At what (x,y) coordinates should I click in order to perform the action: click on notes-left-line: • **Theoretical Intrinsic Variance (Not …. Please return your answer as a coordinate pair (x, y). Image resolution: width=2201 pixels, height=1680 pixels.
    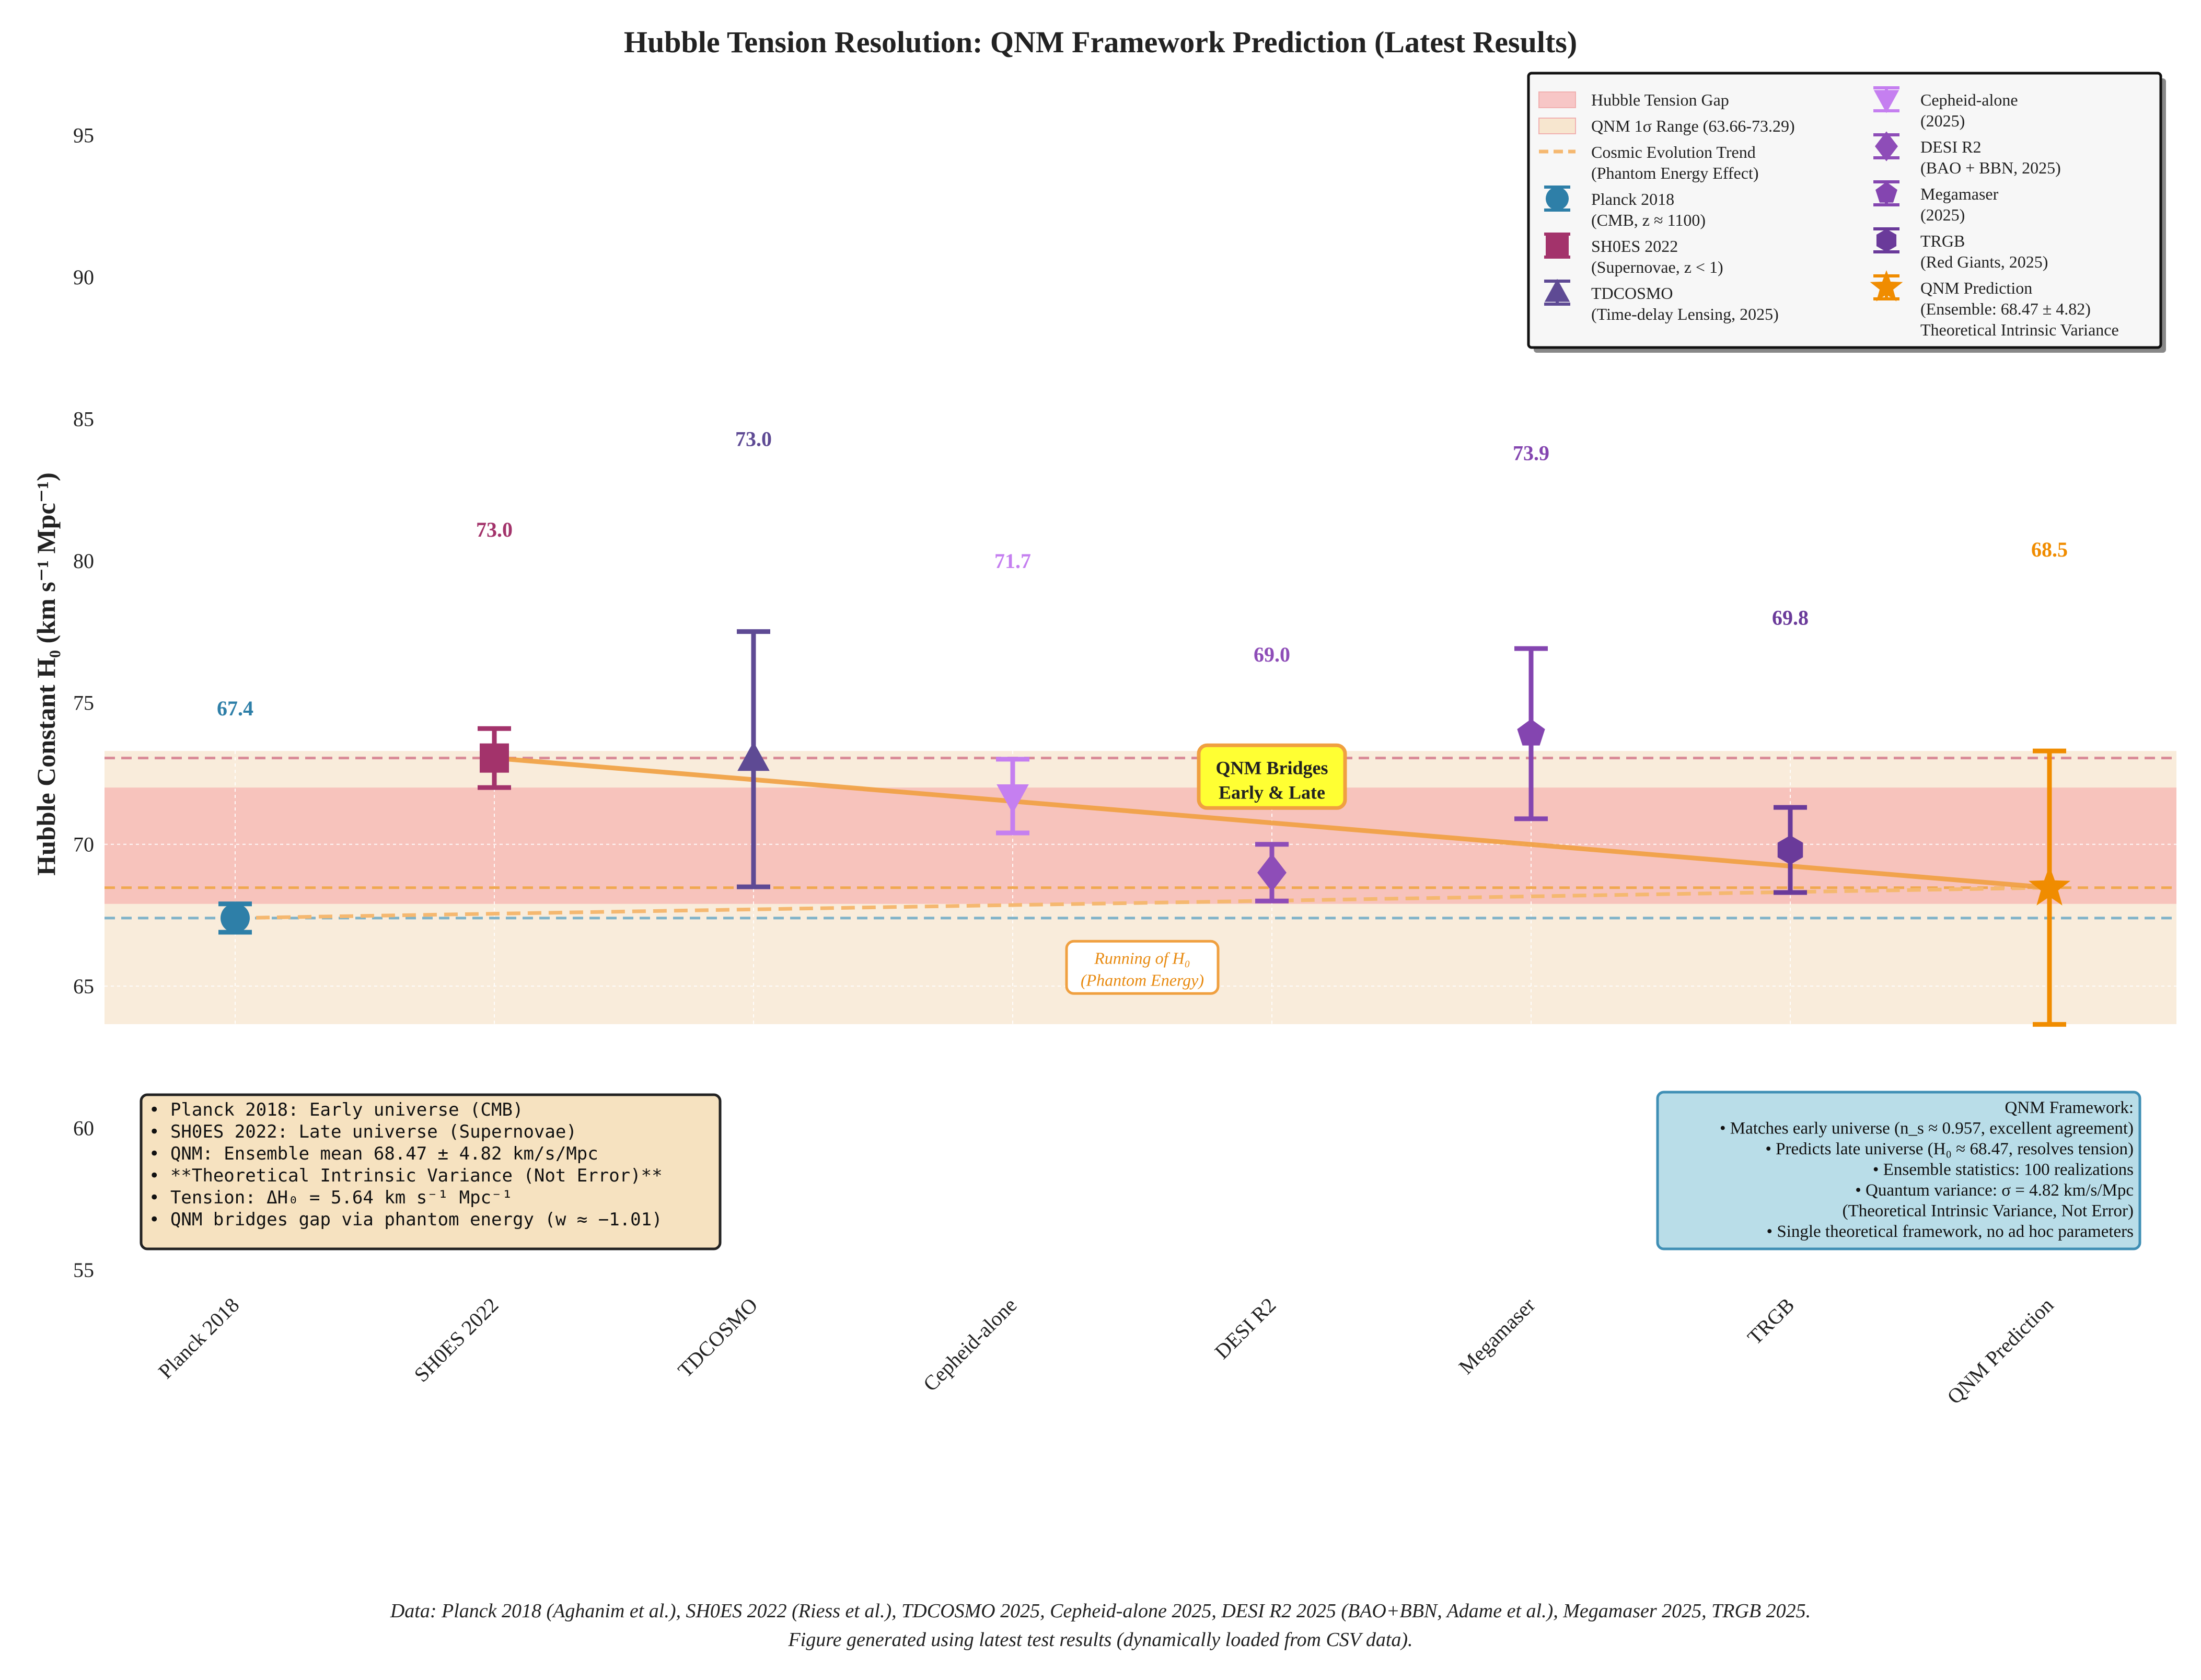
    Looking at the image, I should click on (406, 1176).